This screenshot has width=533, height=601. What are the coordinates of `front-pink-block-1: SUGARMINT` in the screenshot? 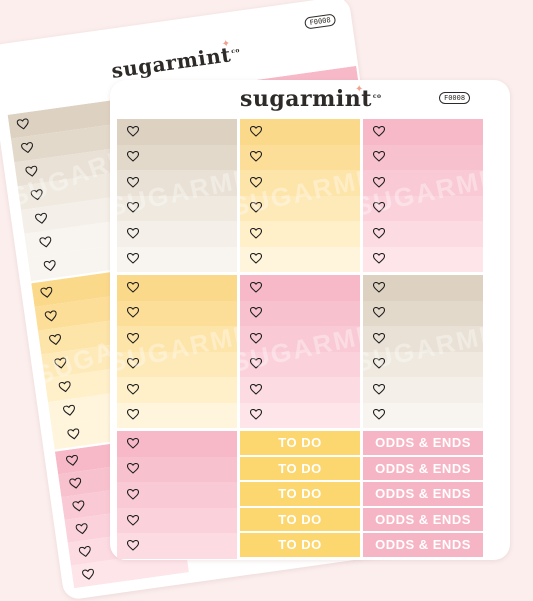 It's located at (423, 195).